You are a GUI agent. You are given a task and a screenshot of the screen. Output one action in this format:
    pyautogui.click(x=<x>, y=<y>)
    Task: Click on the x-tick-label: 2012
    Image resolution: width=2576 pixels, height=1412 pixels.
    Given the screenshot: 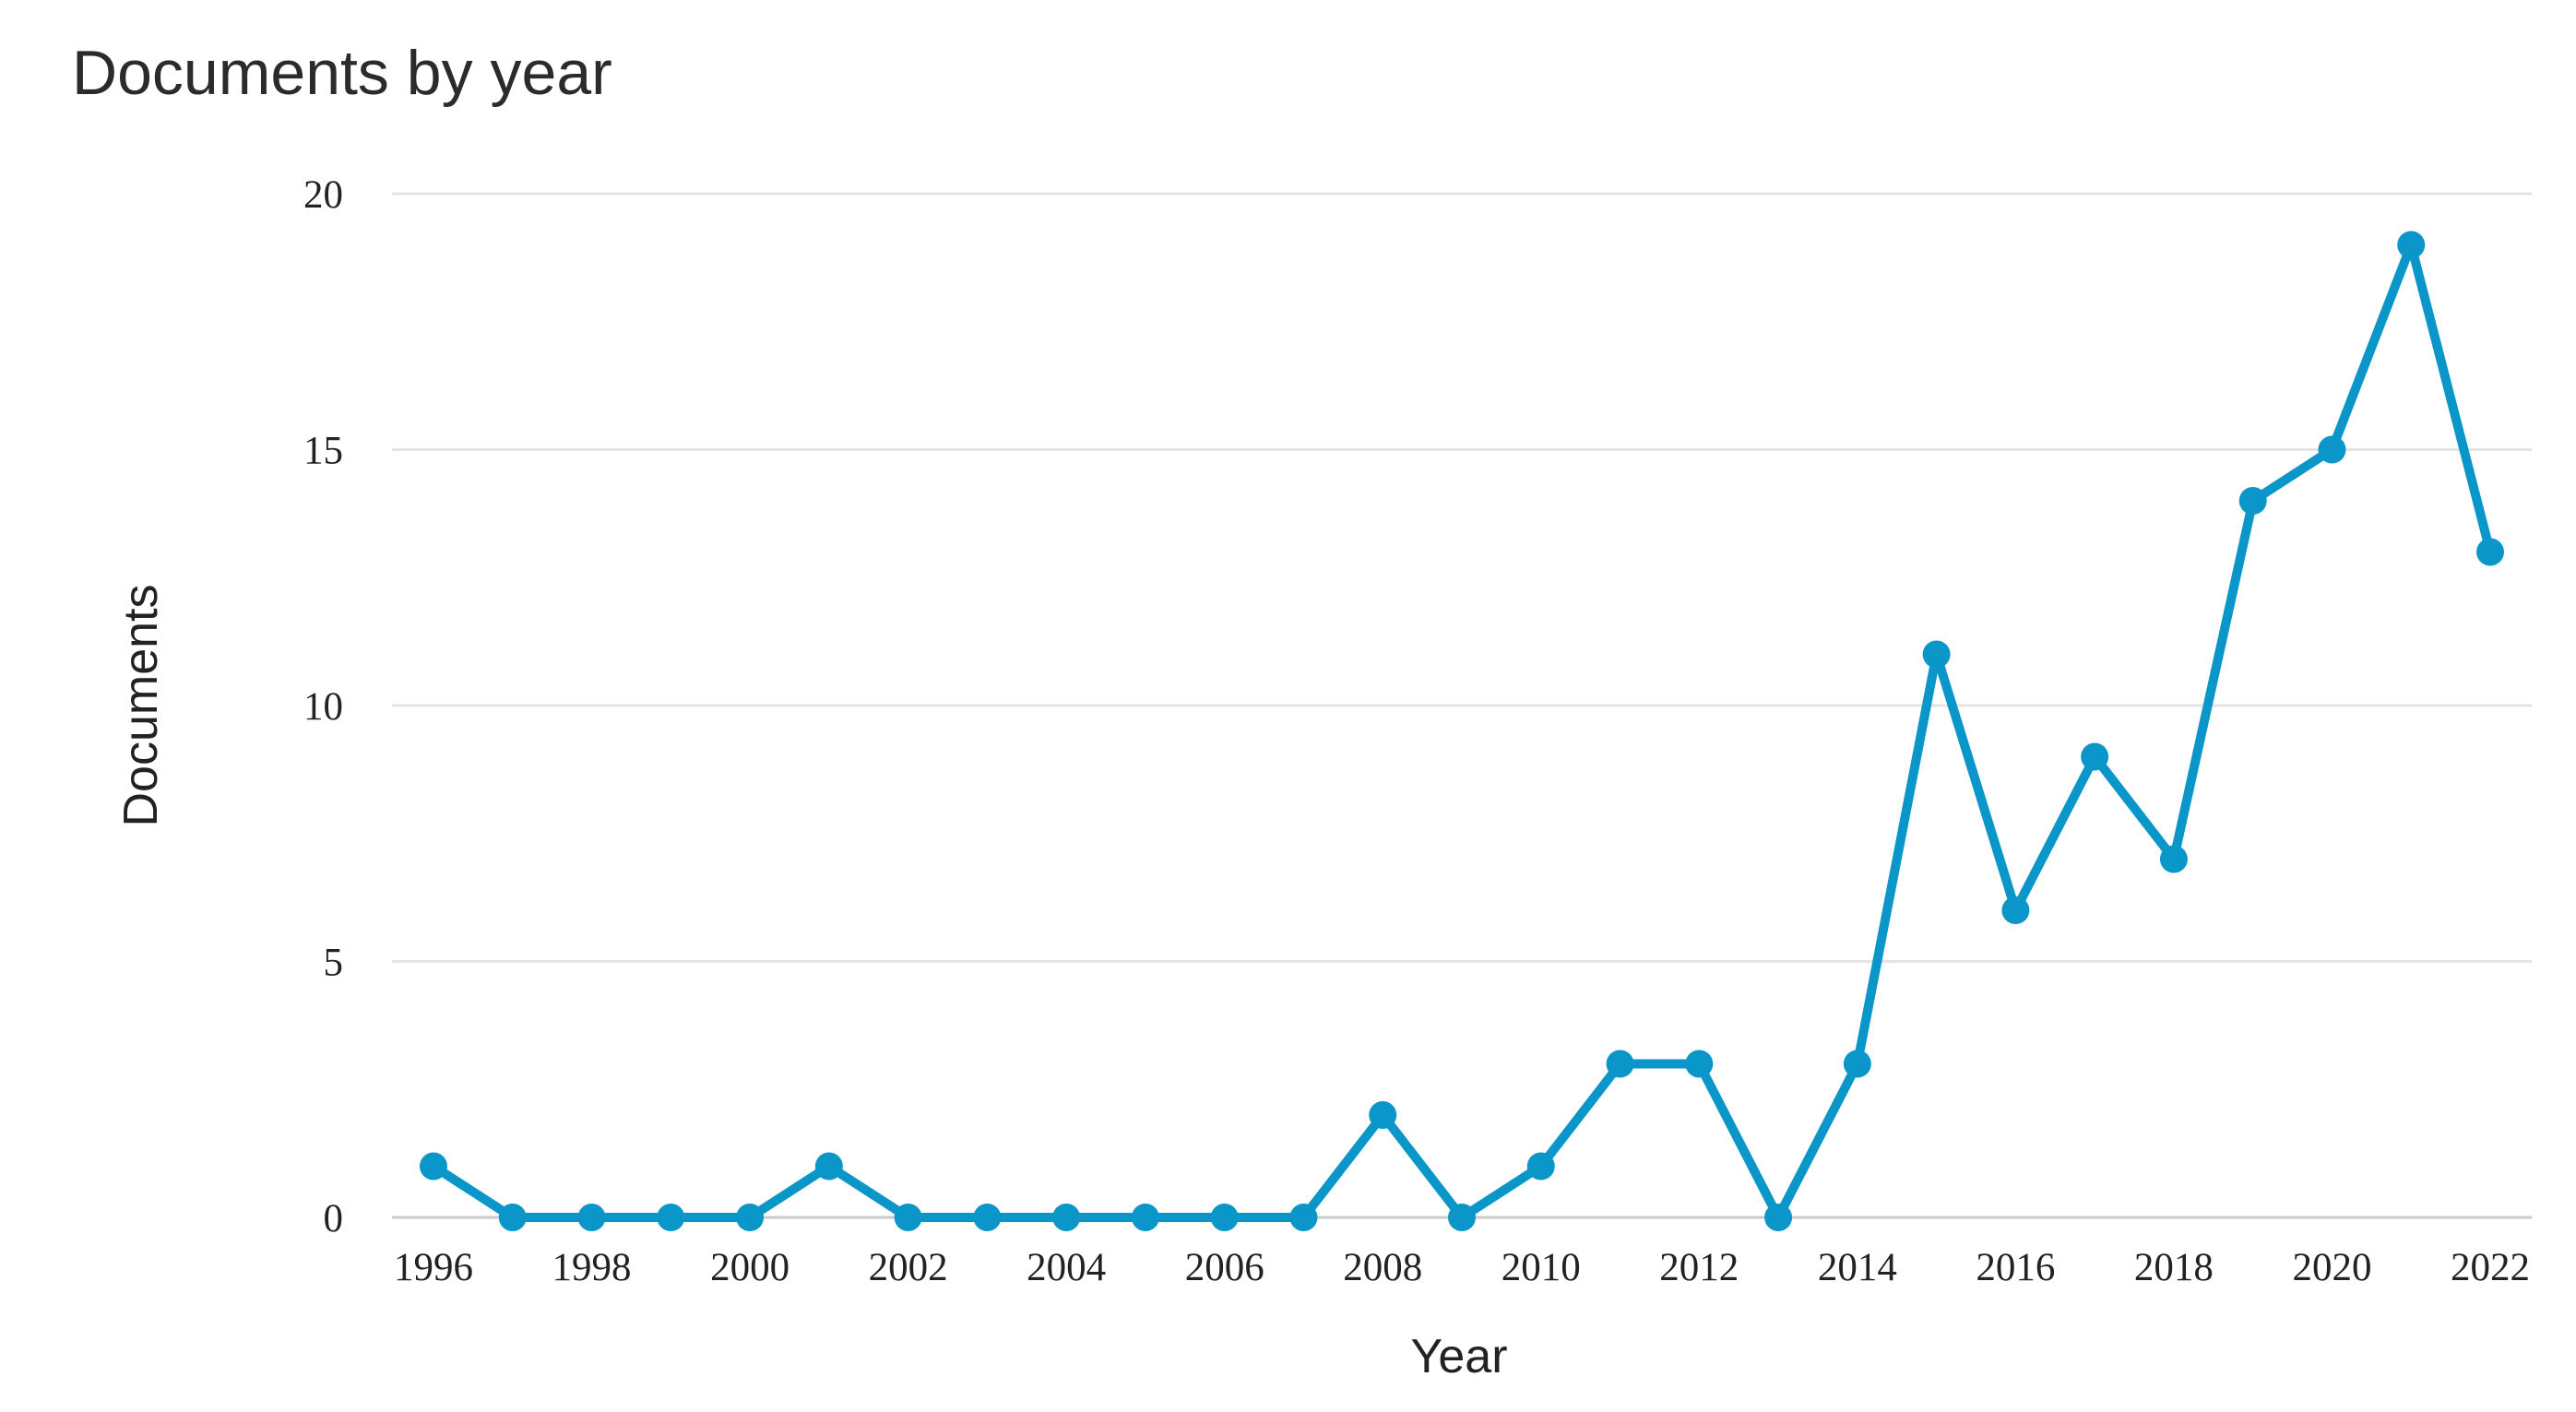 What is the action you would take?
    pyautogui.click(x=1699, y=1267)
    